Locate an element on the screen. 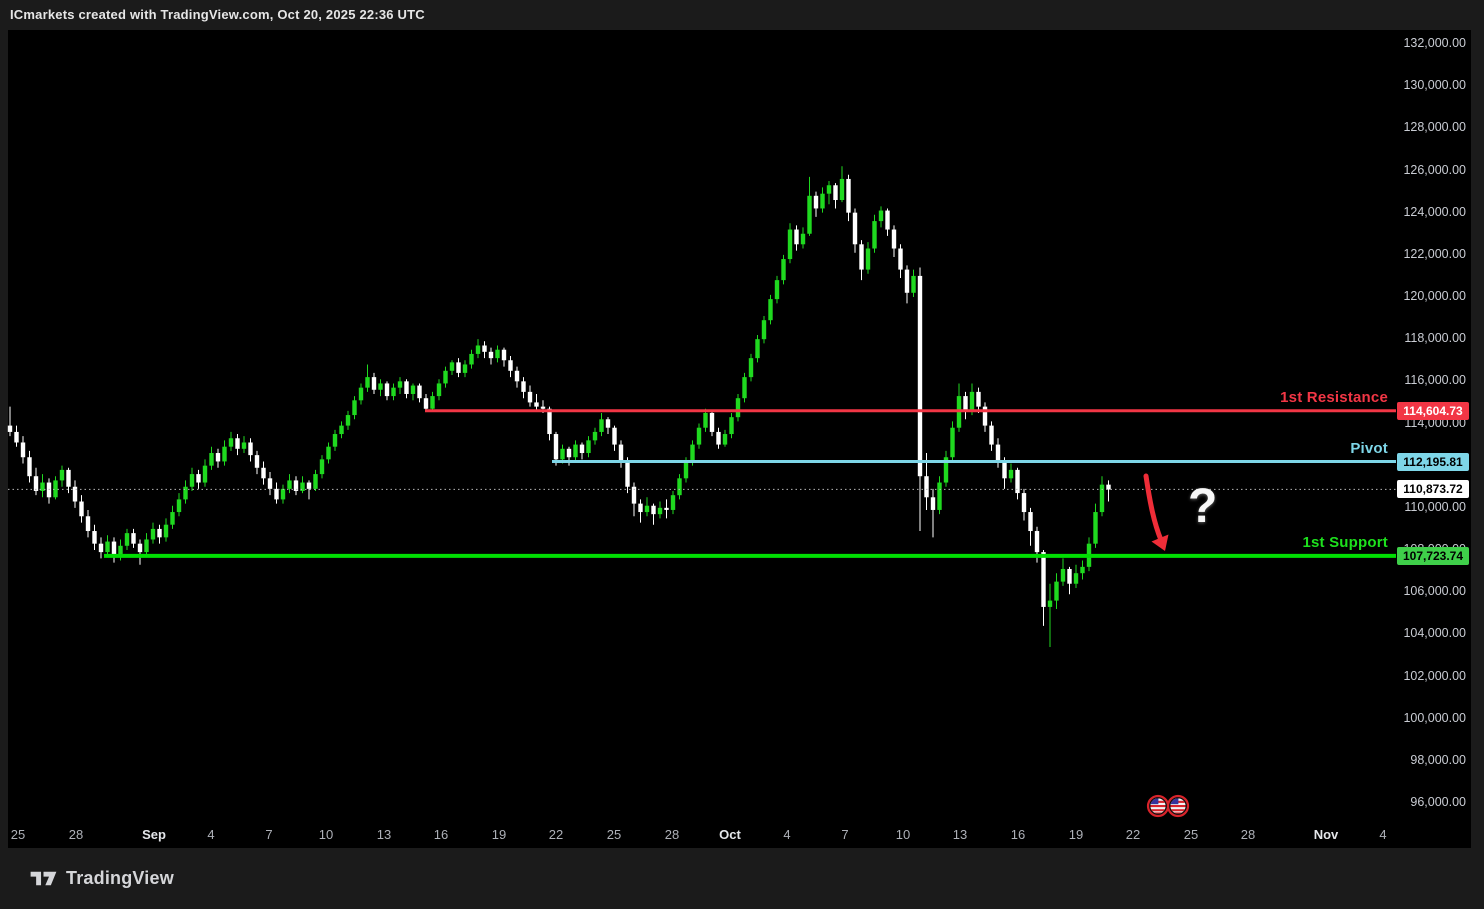 This screenshot has height=909, width=1484. resistance-price-badge: 114,604.73 is located at coordinates (1433, 410).